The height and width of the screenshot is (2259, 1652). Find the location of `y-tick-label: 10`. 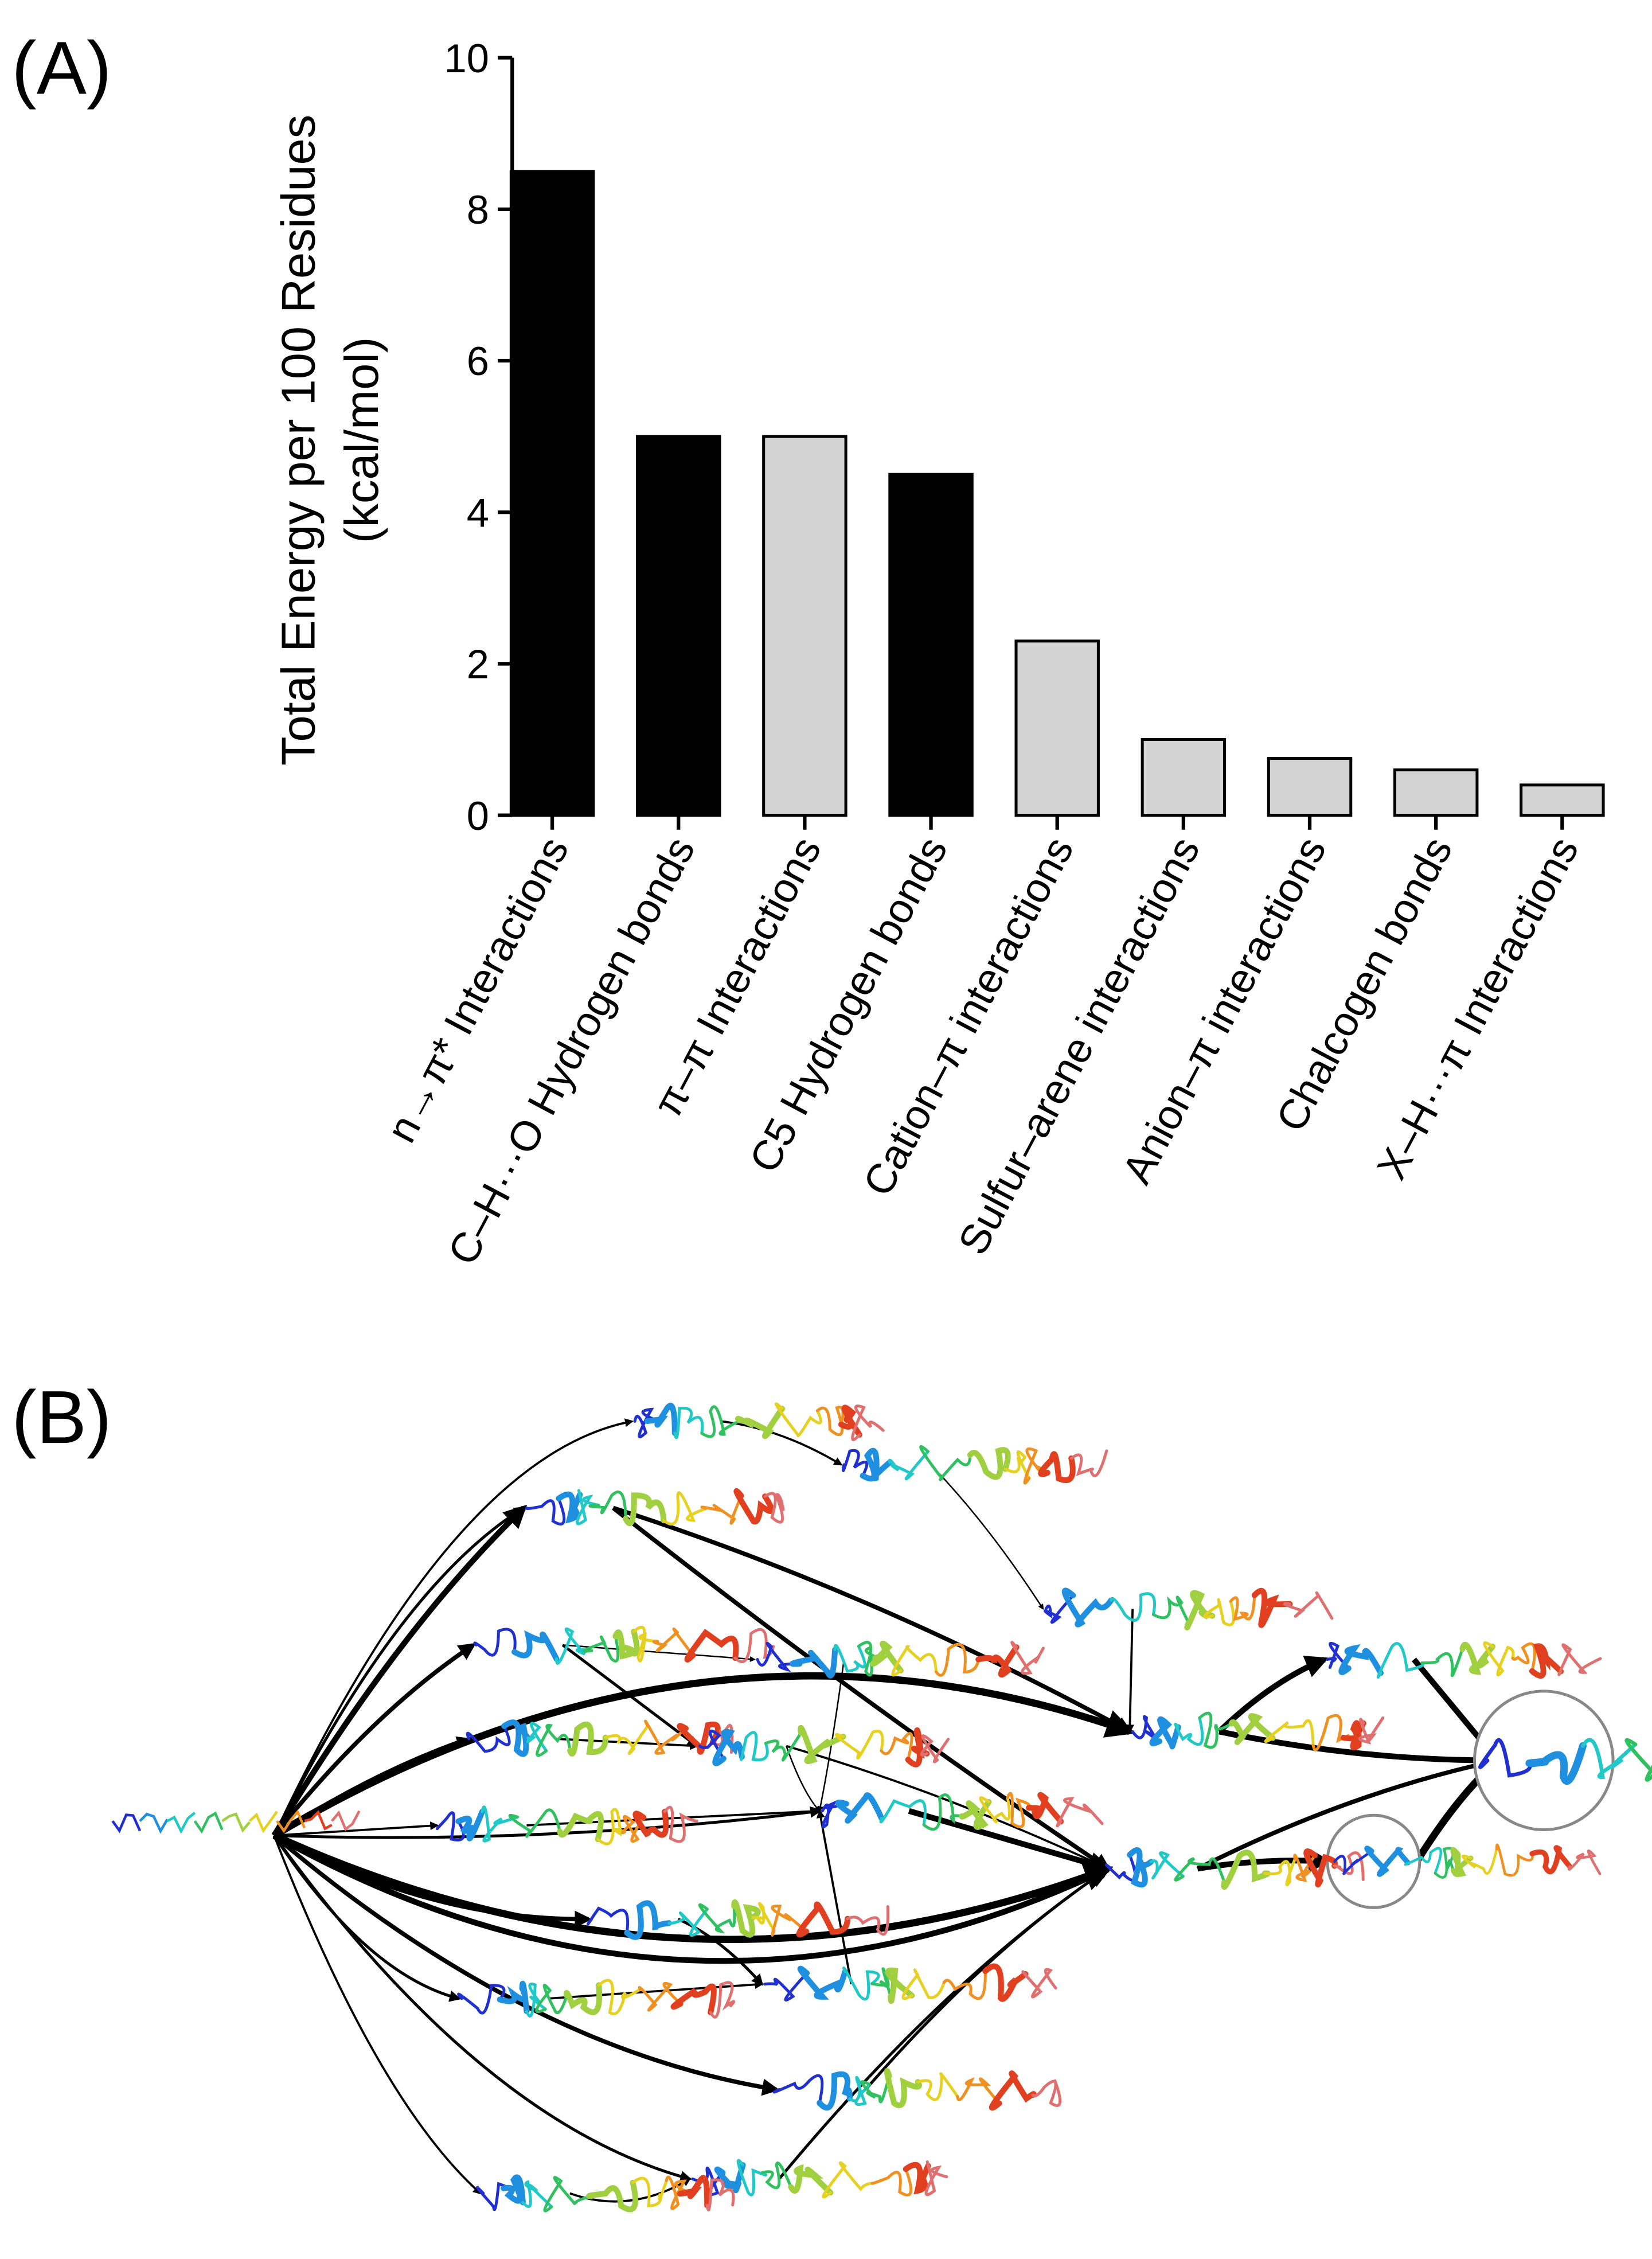

y-tick-label: 10 is located at coordinates (466, 58).